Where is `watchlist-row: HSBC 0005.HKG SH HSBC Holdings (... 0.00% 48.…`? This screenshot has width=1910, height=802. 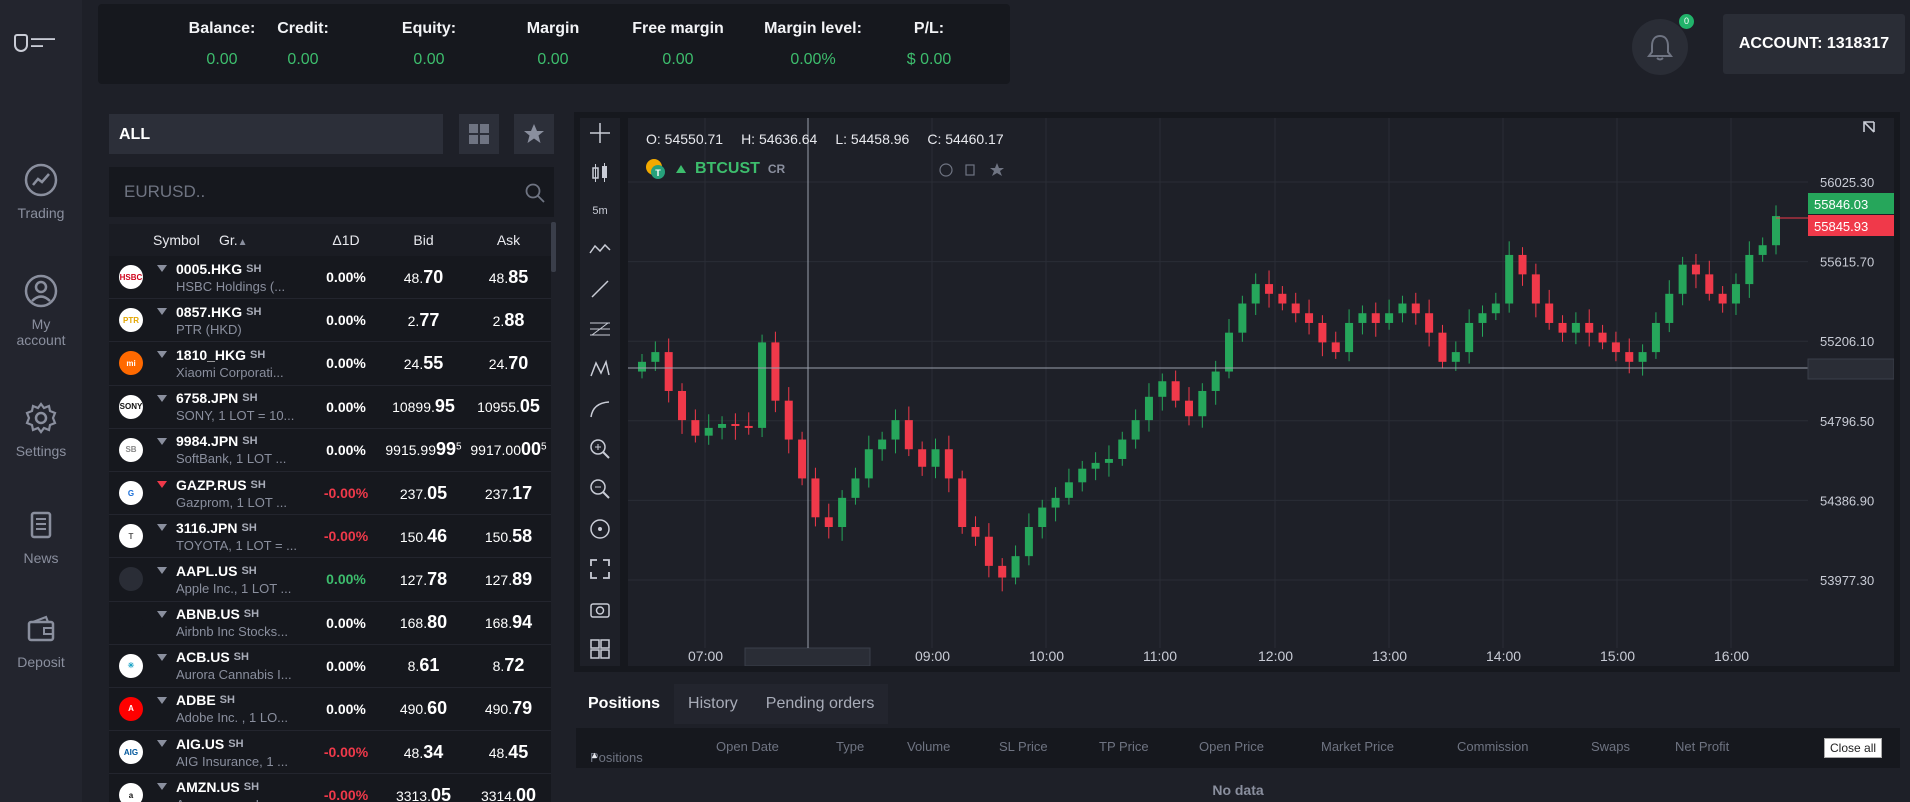
watchlist-row: HSBC 0005.HKG SH HSBC Holdings (... 0.00% 48.… is located at coordinates (330, 278).